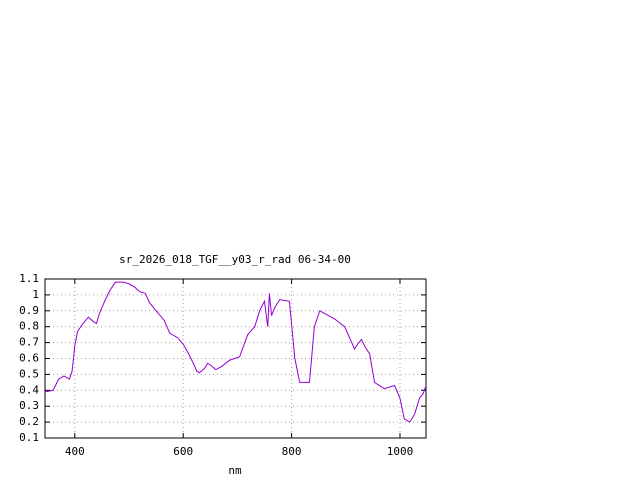  I want to click on x-axis-label: nm, so click(235, 470).